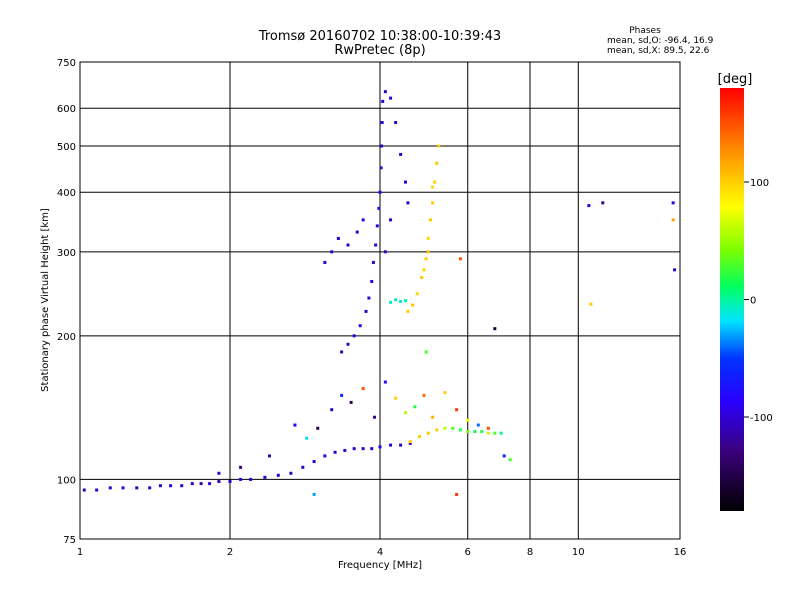 This screenshot has width=800, height=600. I want to click on x-tick-label: 10, so click(578, 552).